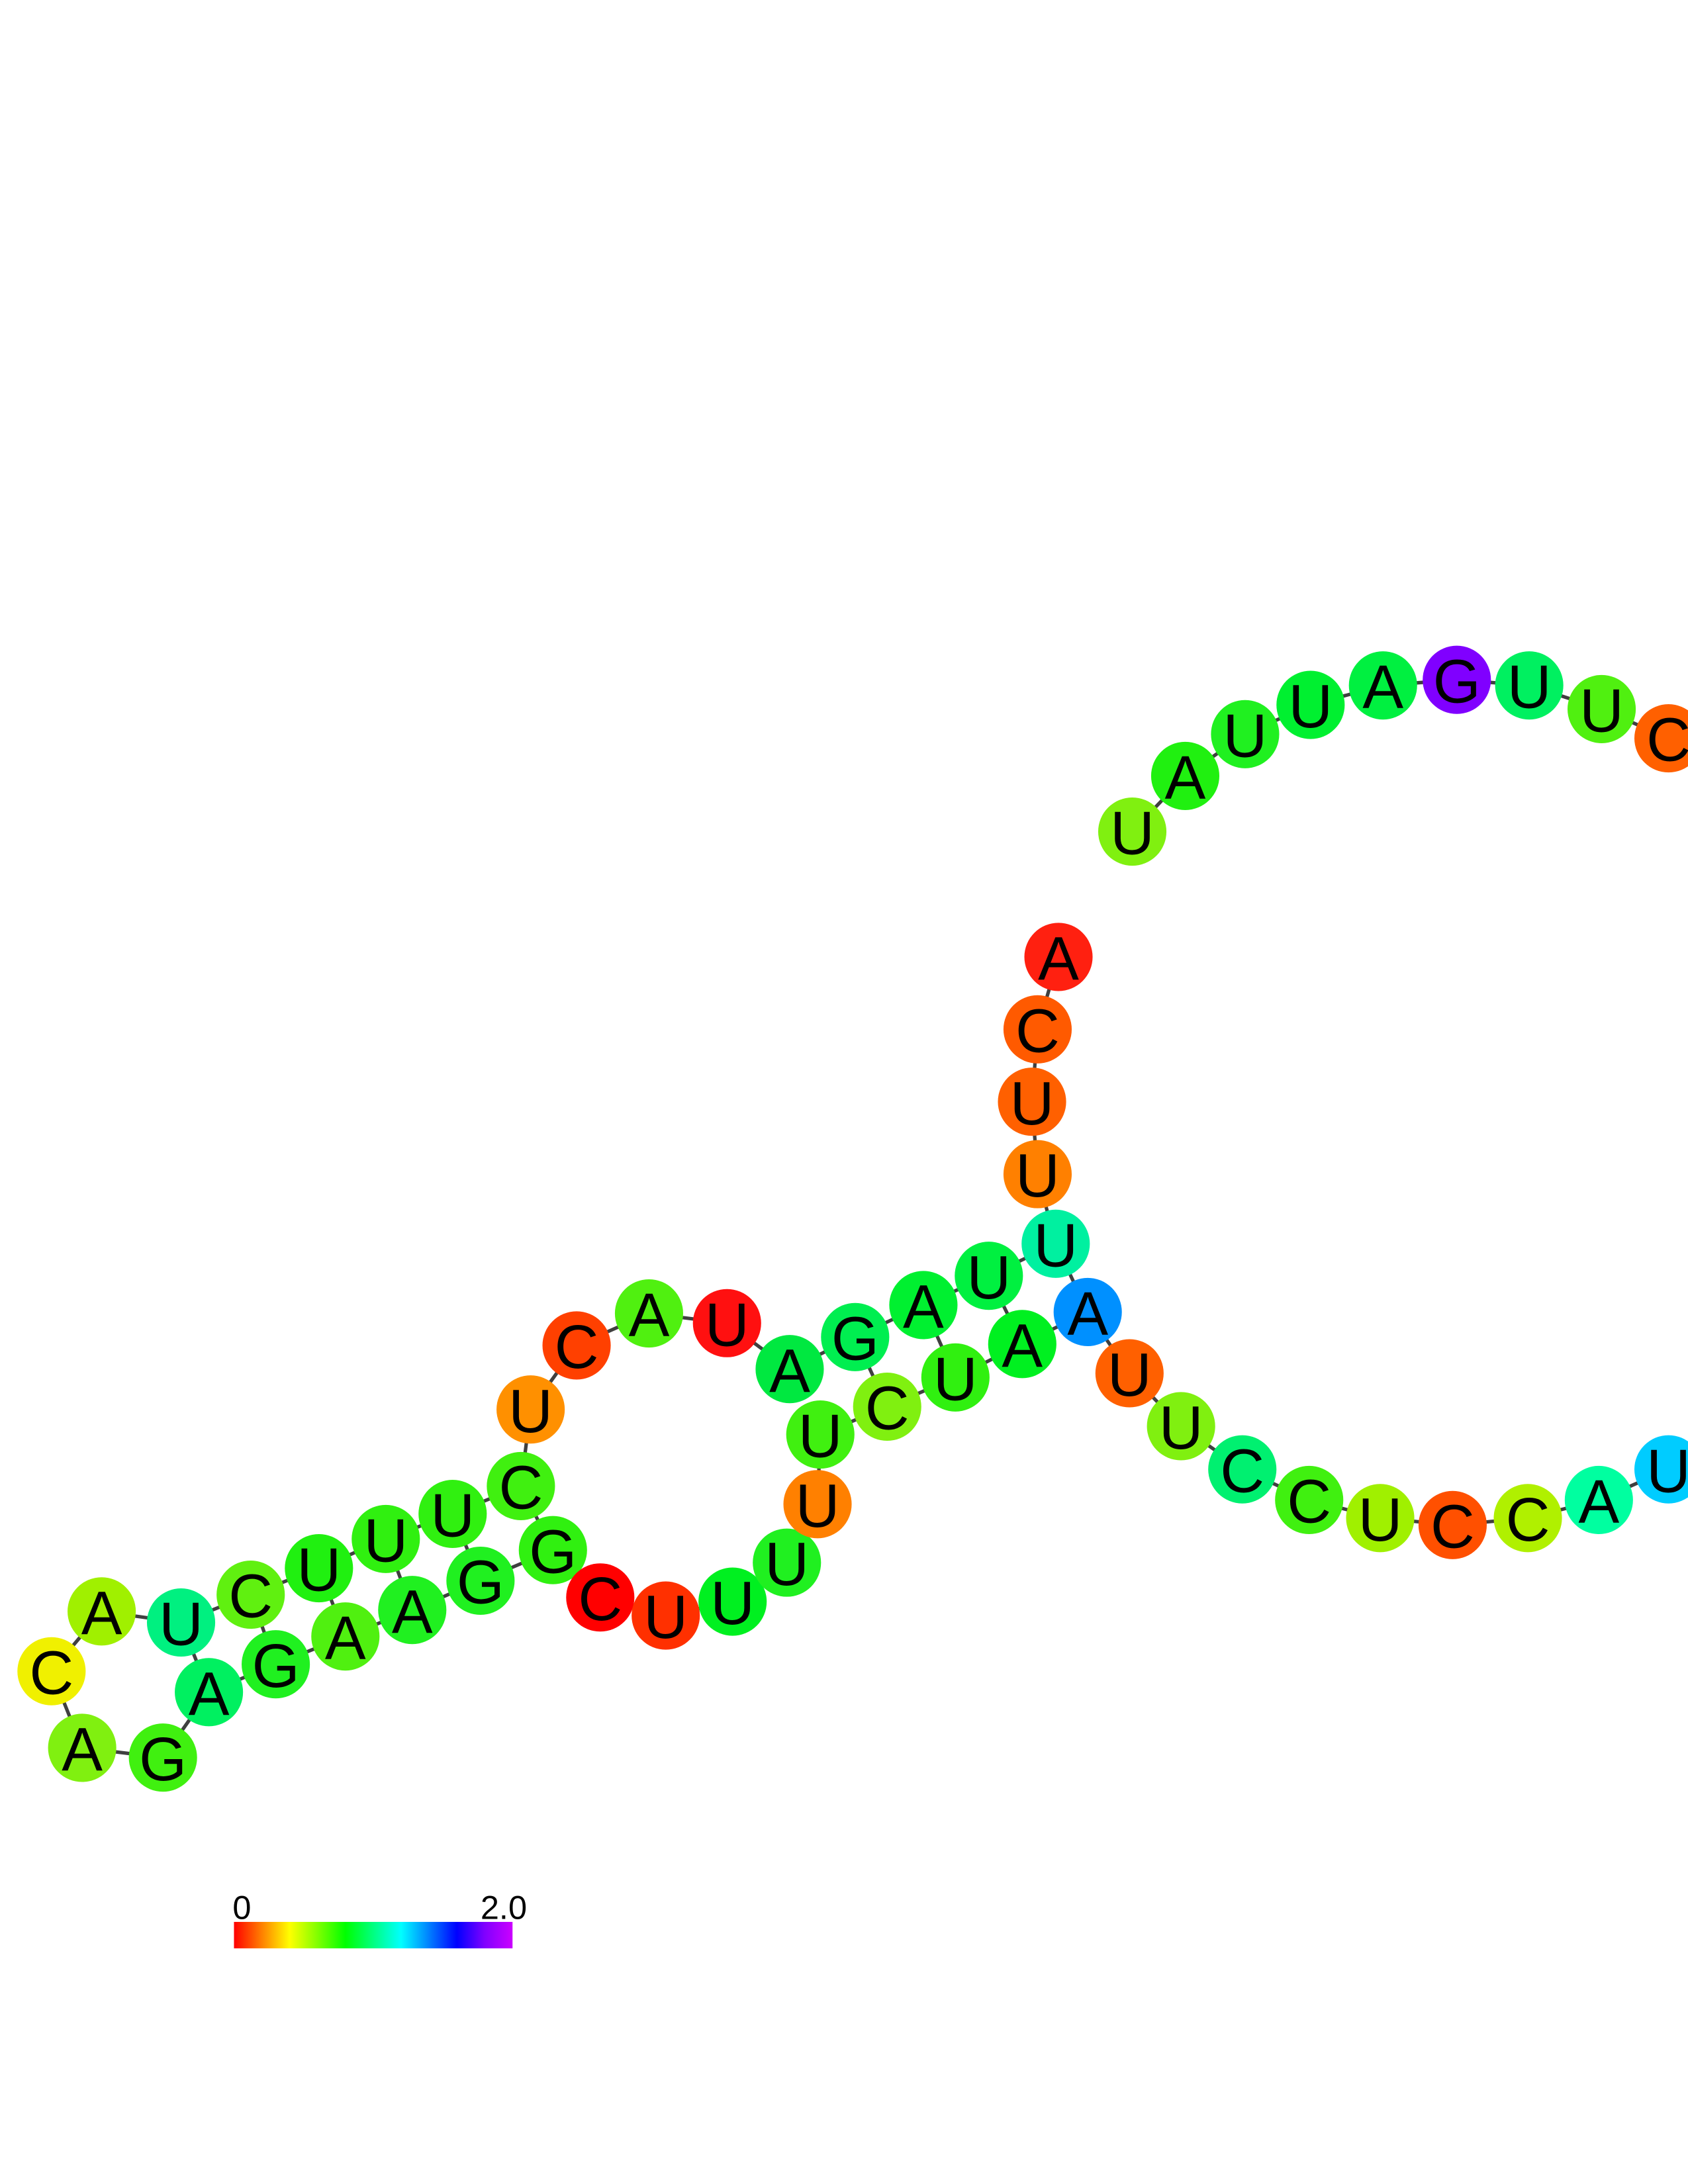  What do you see at coordinates (1409, 755) in the screenshot?
I see `backbone` at bounding box center [1409, 755].